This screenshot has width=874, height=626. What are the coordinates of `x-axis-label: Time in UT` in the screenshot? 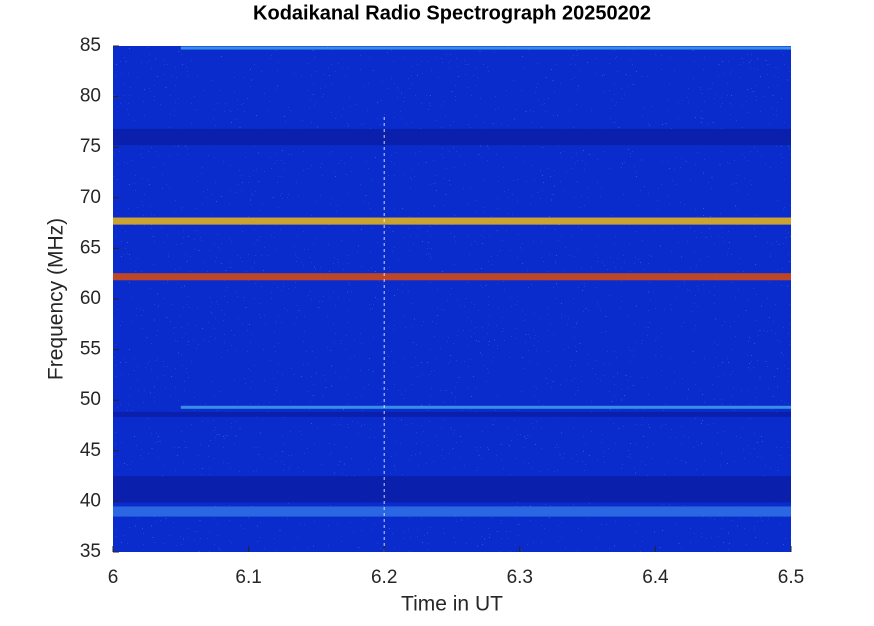 It's located at (452, 604).